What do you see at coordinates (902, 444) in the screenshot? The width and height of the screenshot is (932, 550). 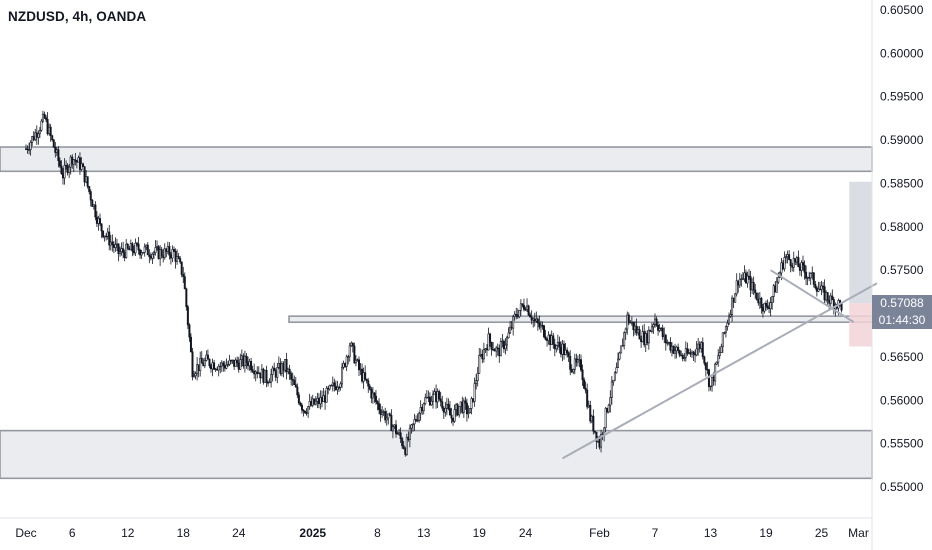 I see `price-tick-label: 0.55500` at bounding box center [902, 444].